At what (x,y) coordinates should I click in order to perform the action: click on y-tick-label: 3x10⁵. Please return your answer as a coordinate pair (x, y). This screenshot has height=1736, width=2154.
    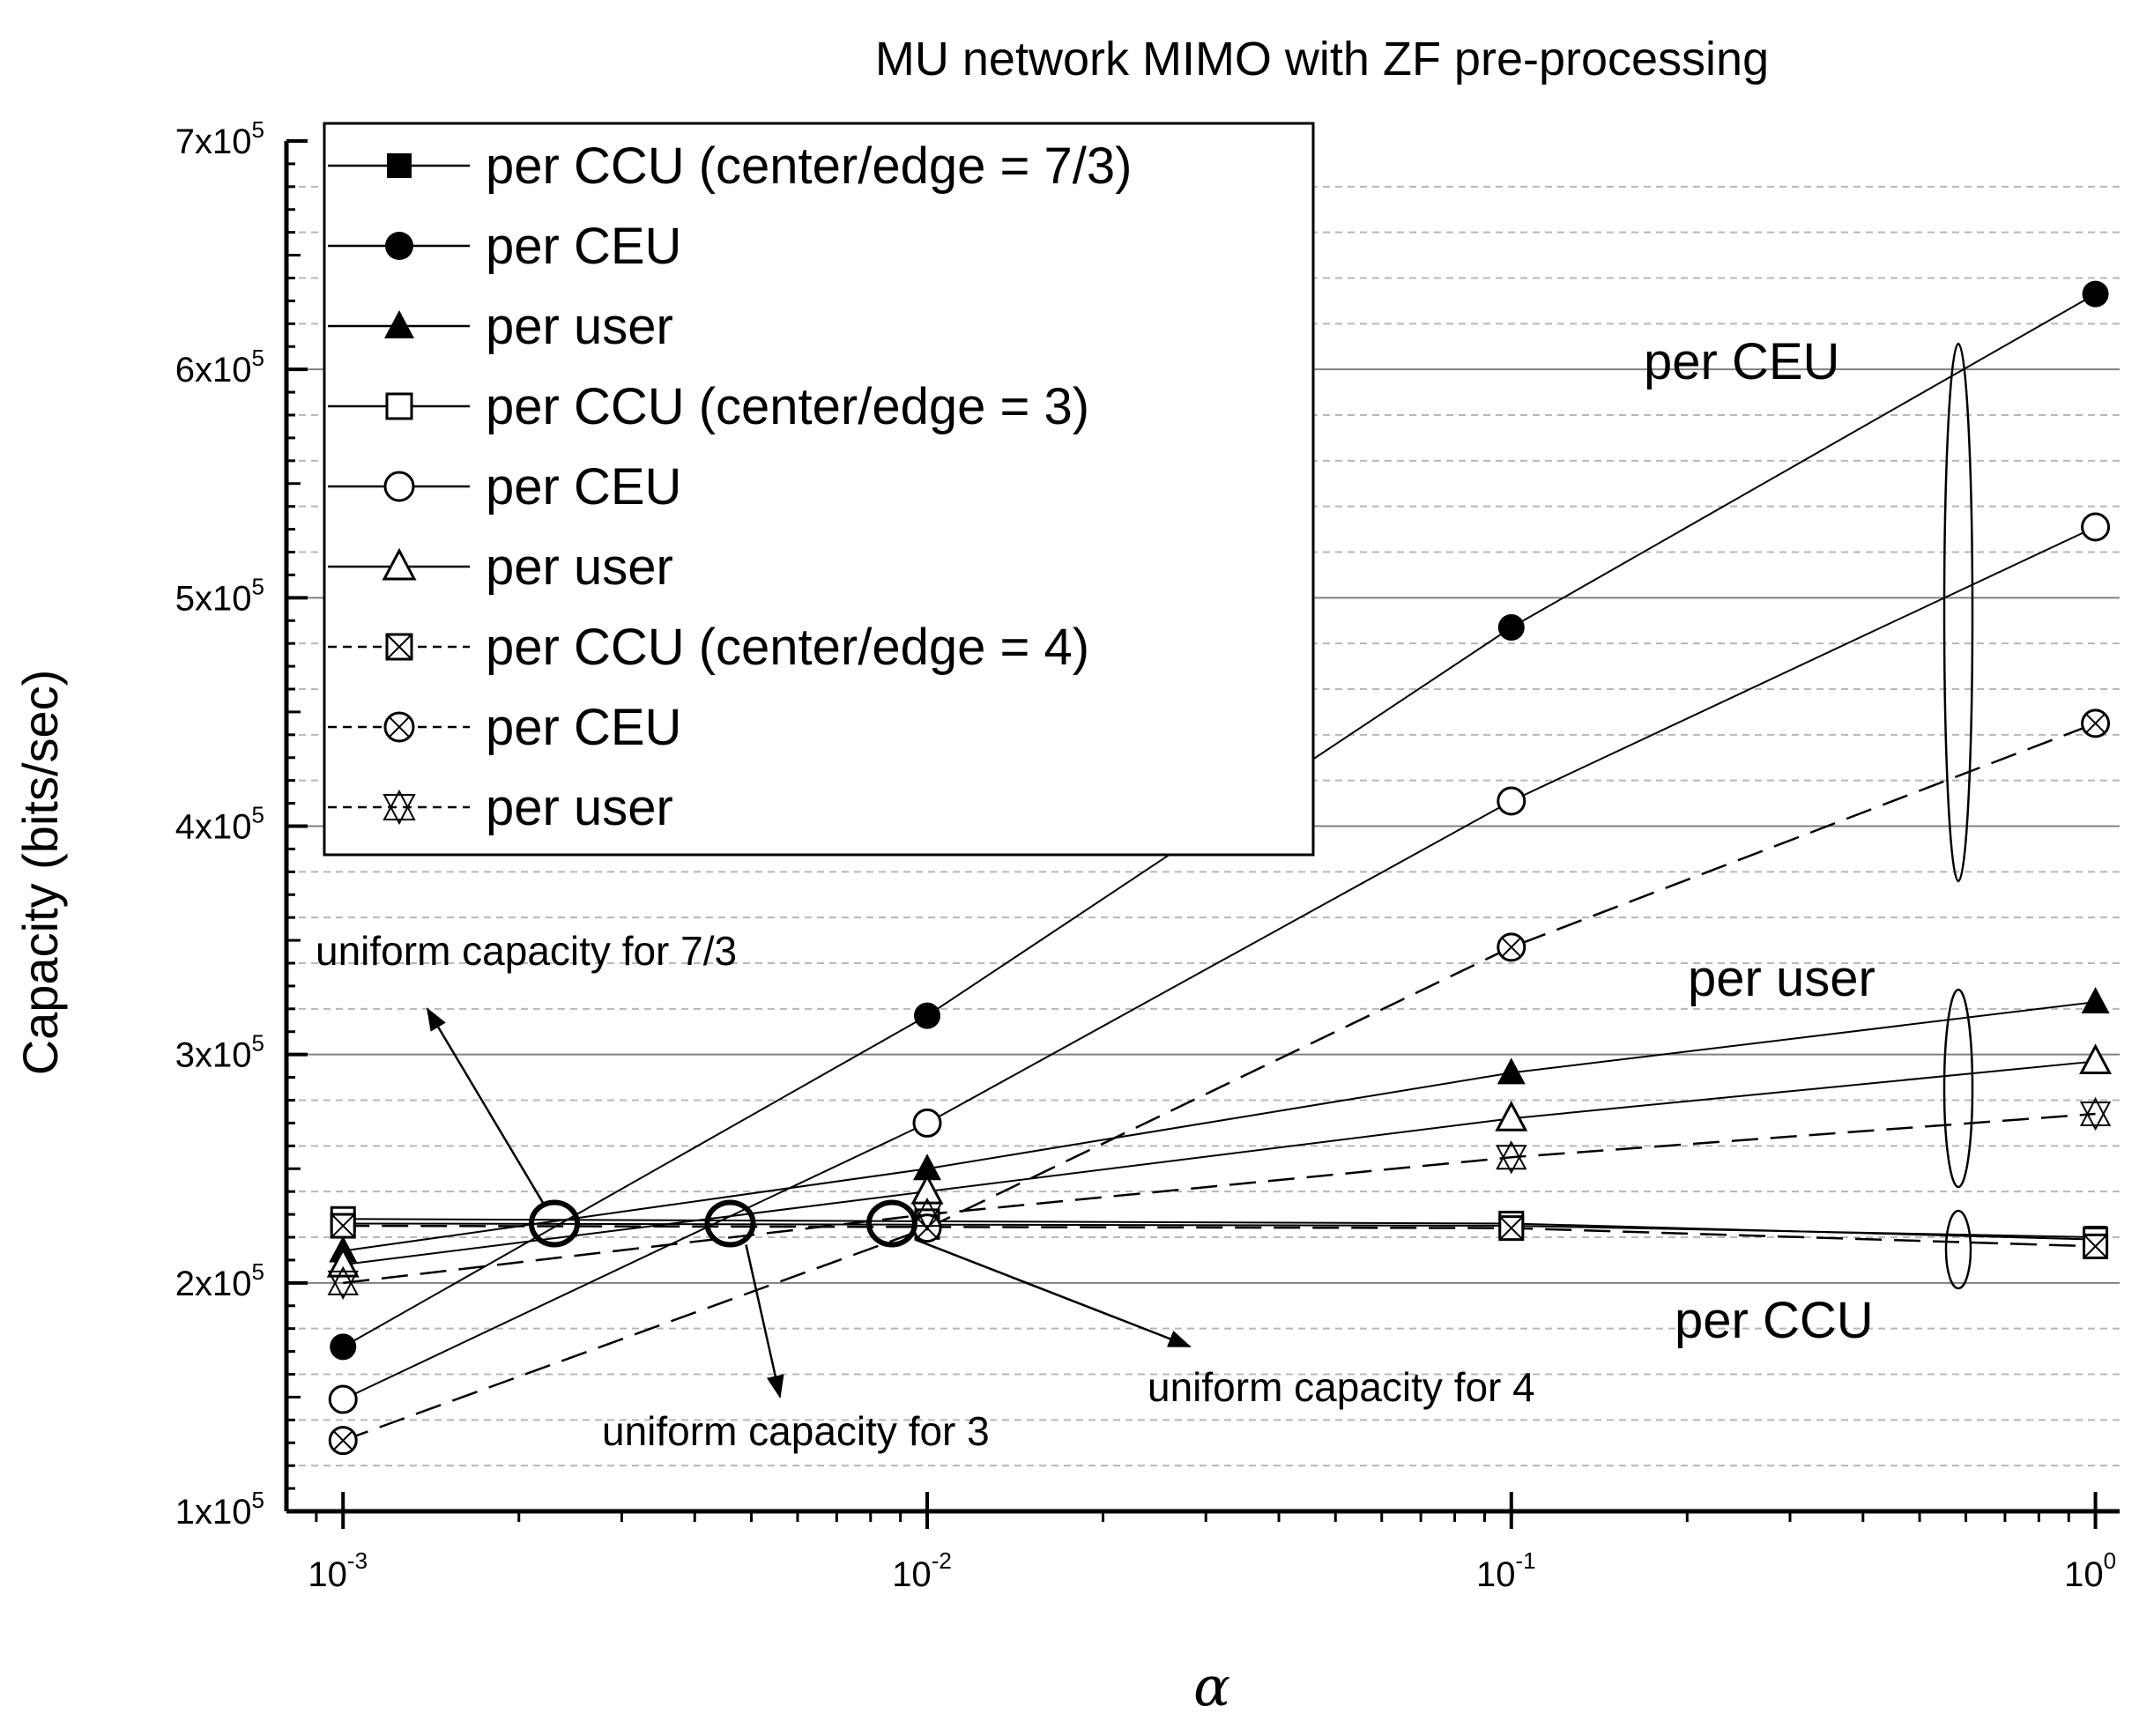
    Looking at the image, I should click on (219, 1052).